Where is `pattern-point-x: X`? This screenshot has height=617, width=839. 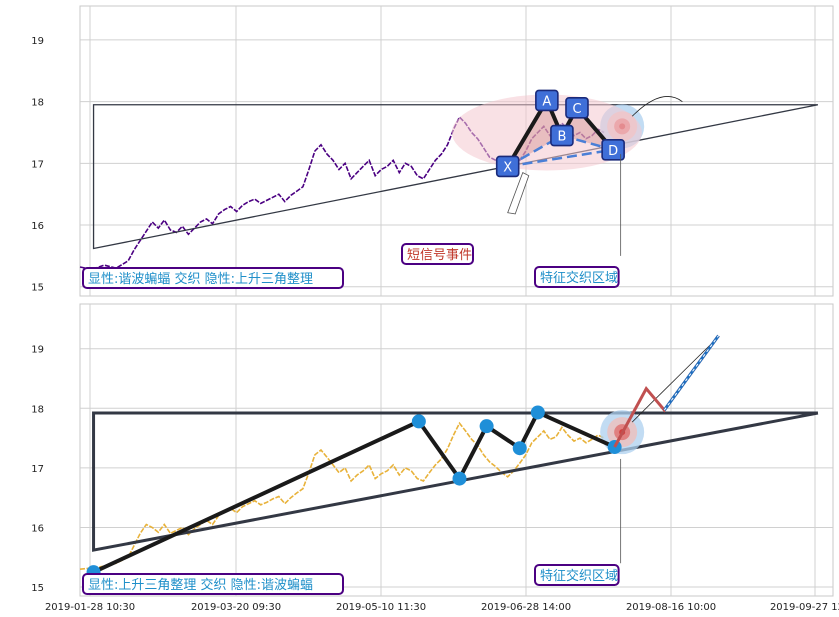
pattern-point-x: X is located at coordinates (507, 166).